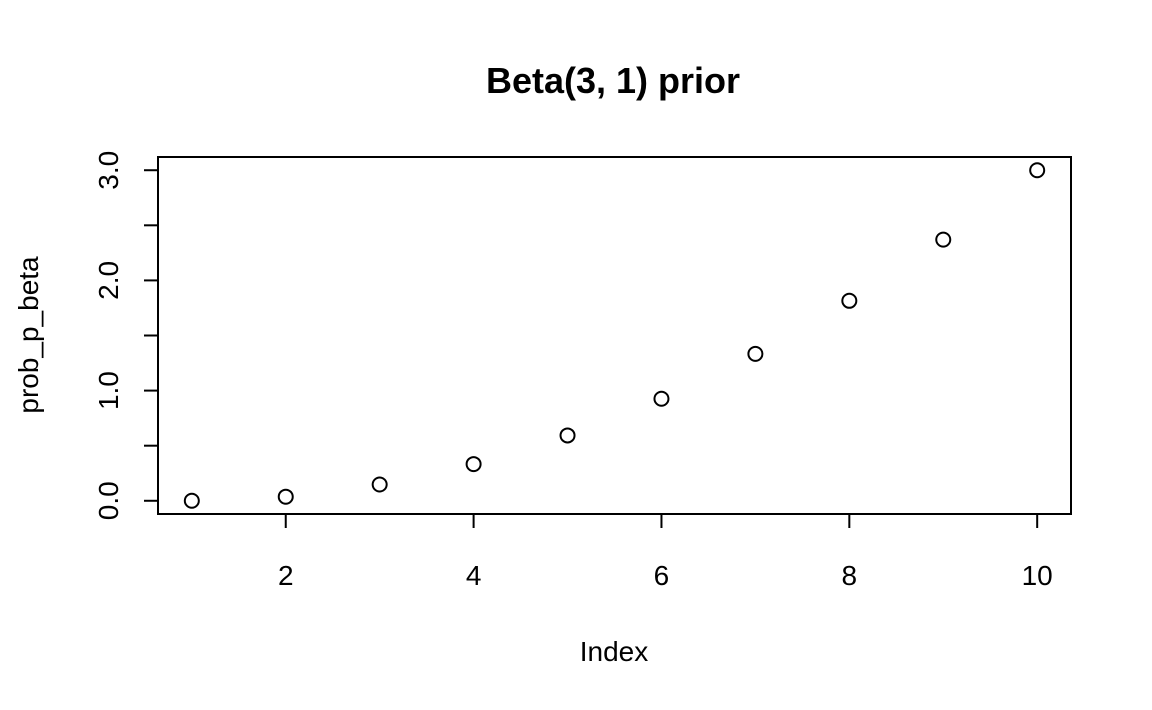 The height and width of the screenshot is (710, 1152). Describe the element at coordinates (614, 651) in the screenshot. I see `x-axis-label: Index` at that location.